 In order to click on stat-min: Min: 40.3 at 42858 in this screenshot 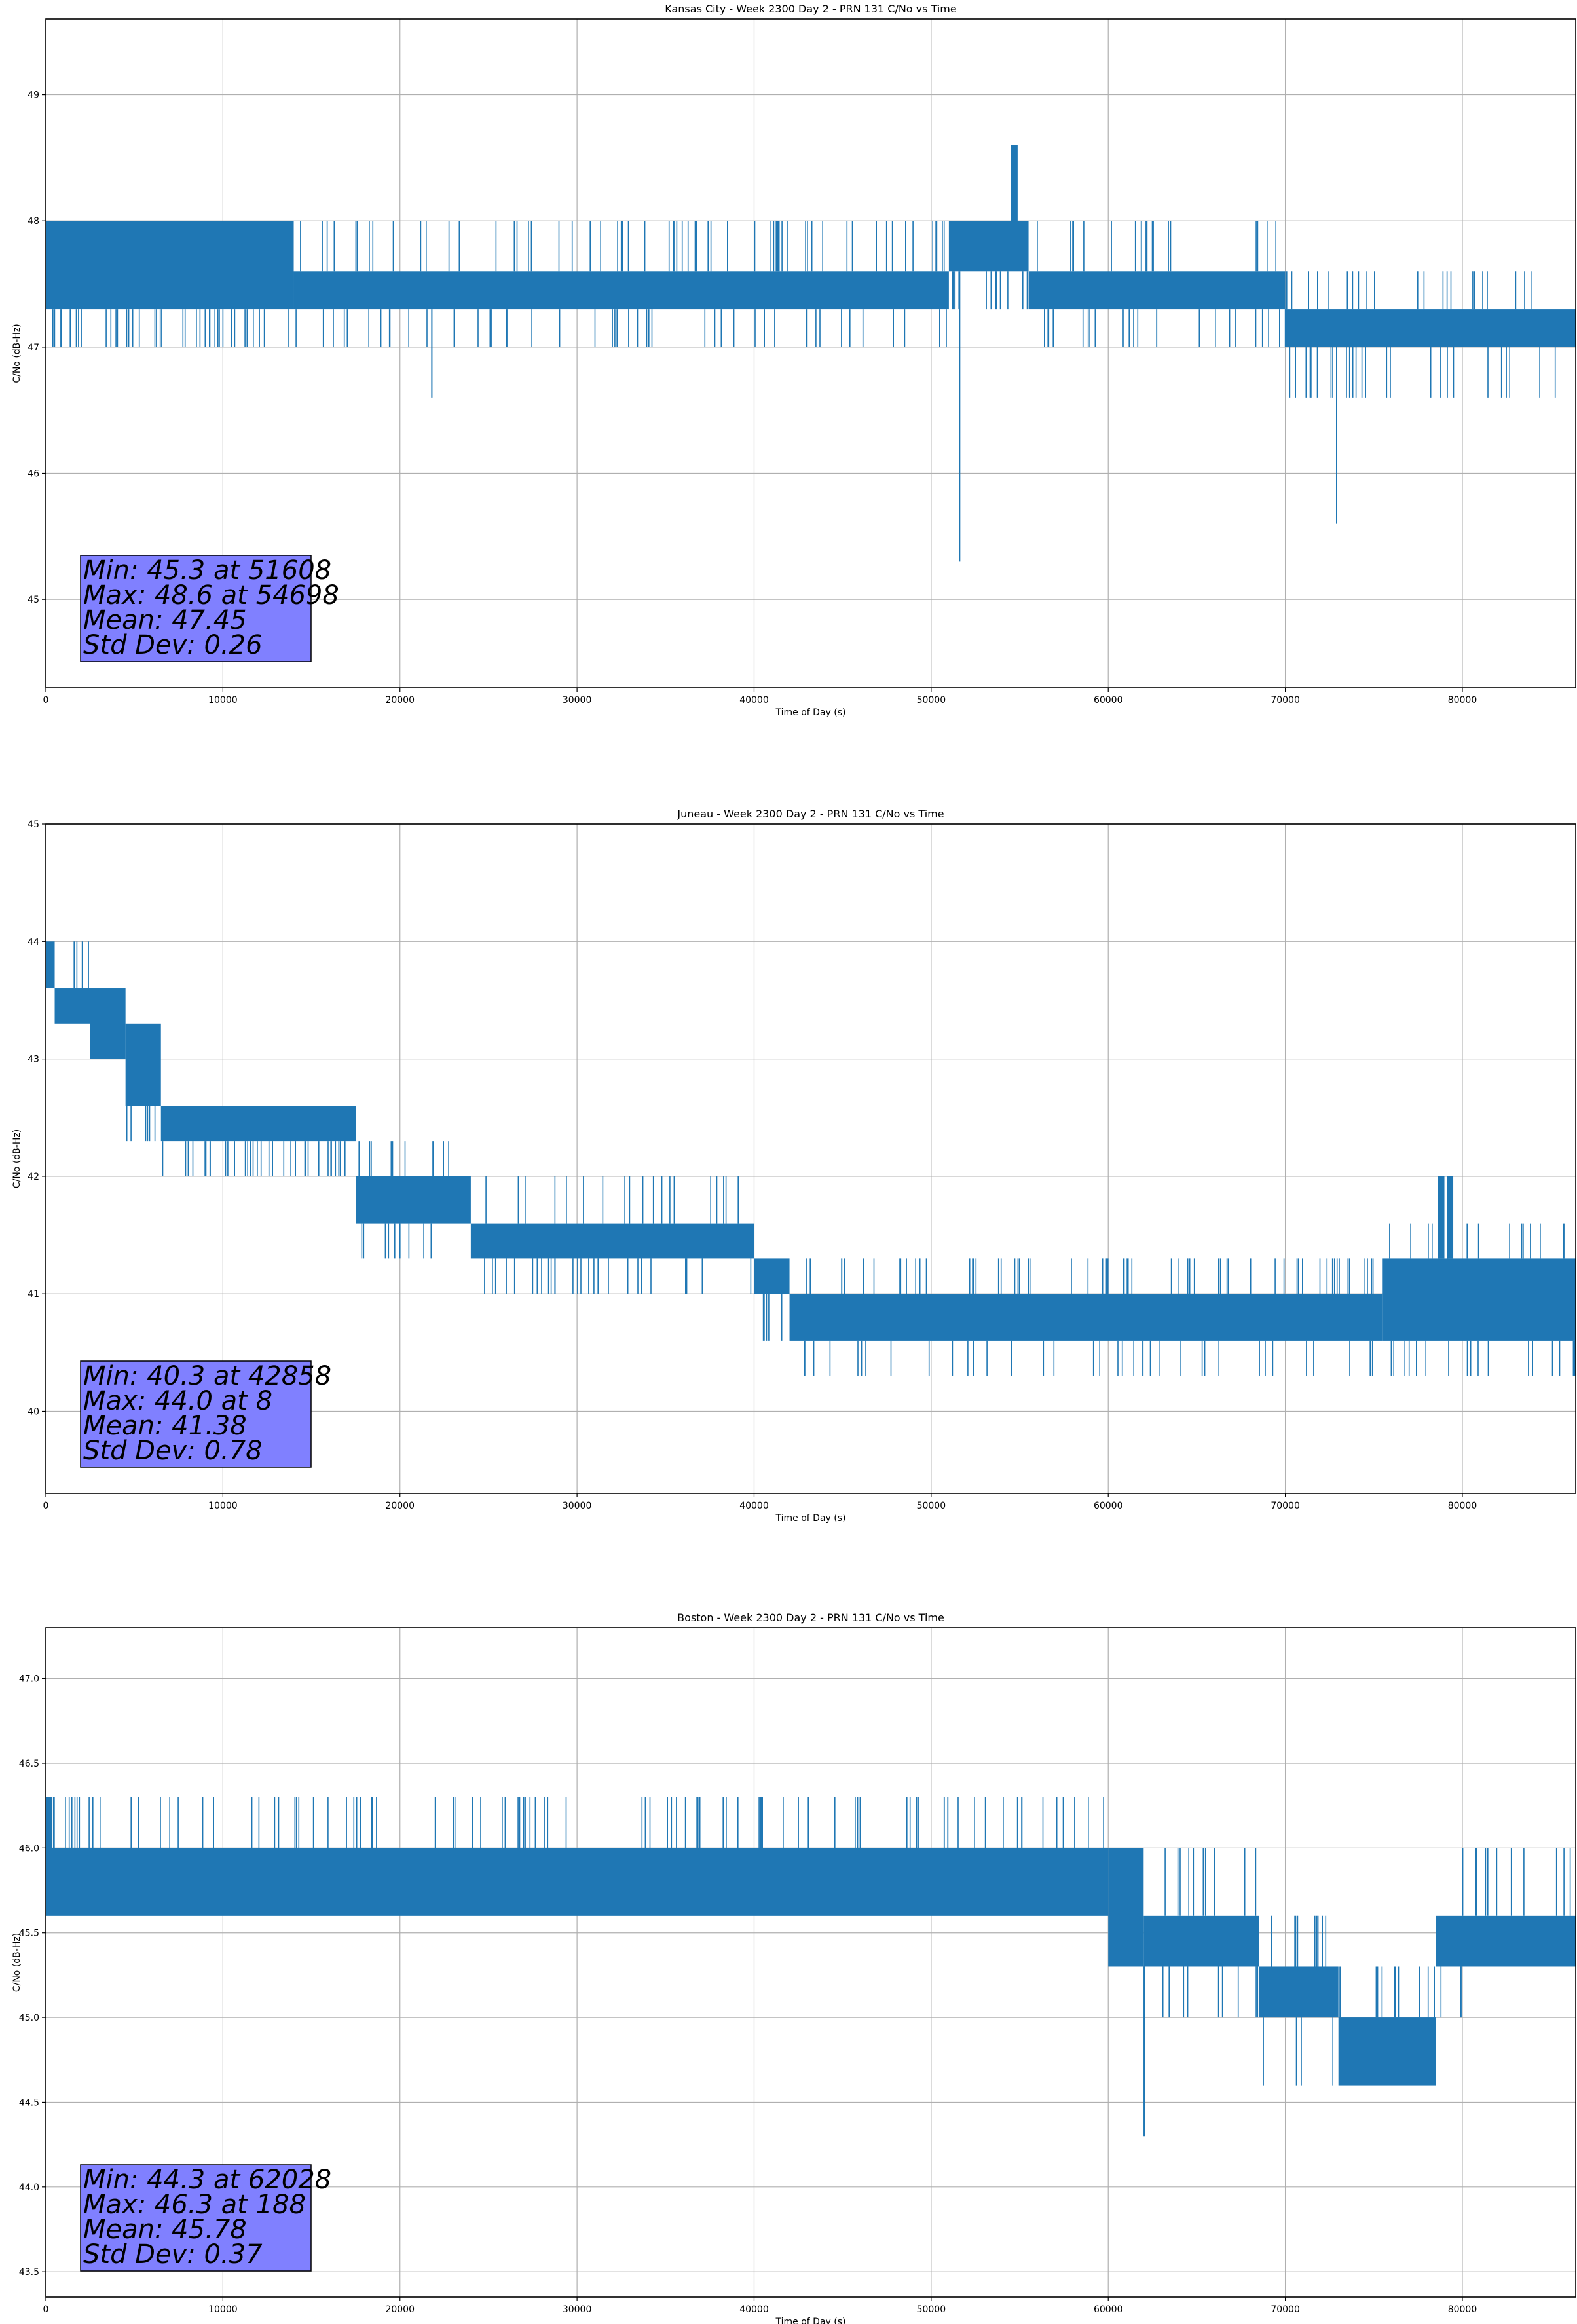, I will do `click(207, 1376)`.